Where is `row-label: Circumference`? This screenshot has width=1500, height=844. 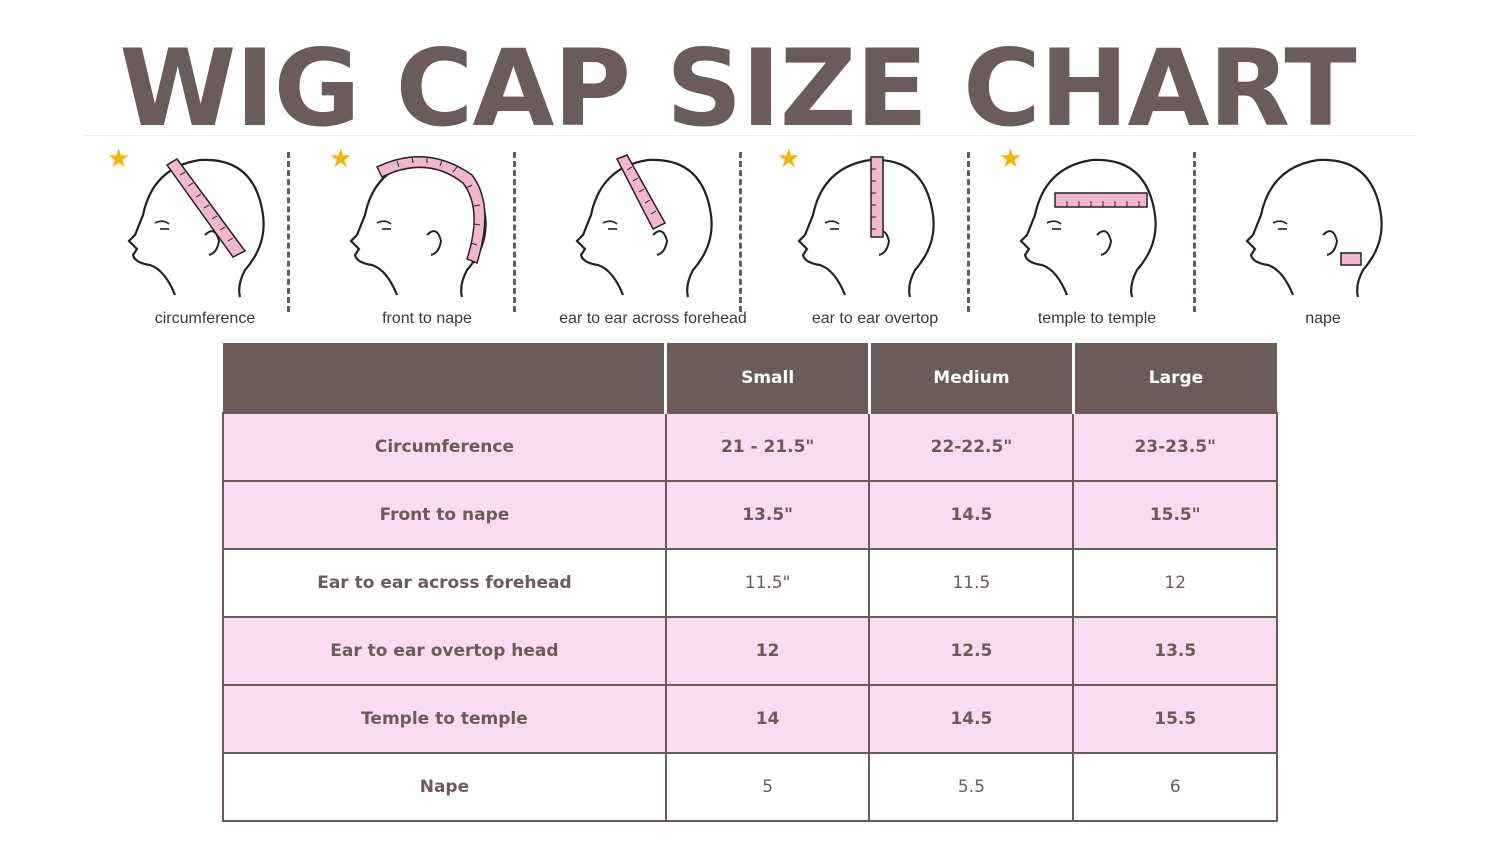 row-label: Circumference is located at coordinates (444, 447).